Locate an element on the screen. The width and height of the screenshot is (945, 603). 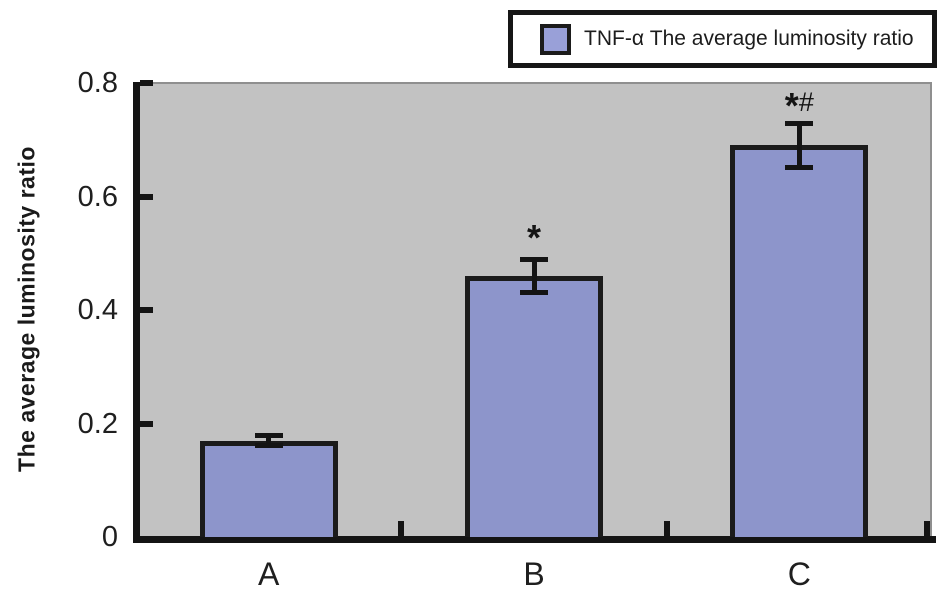
x-axis-line is located at coordinates (534, 539).